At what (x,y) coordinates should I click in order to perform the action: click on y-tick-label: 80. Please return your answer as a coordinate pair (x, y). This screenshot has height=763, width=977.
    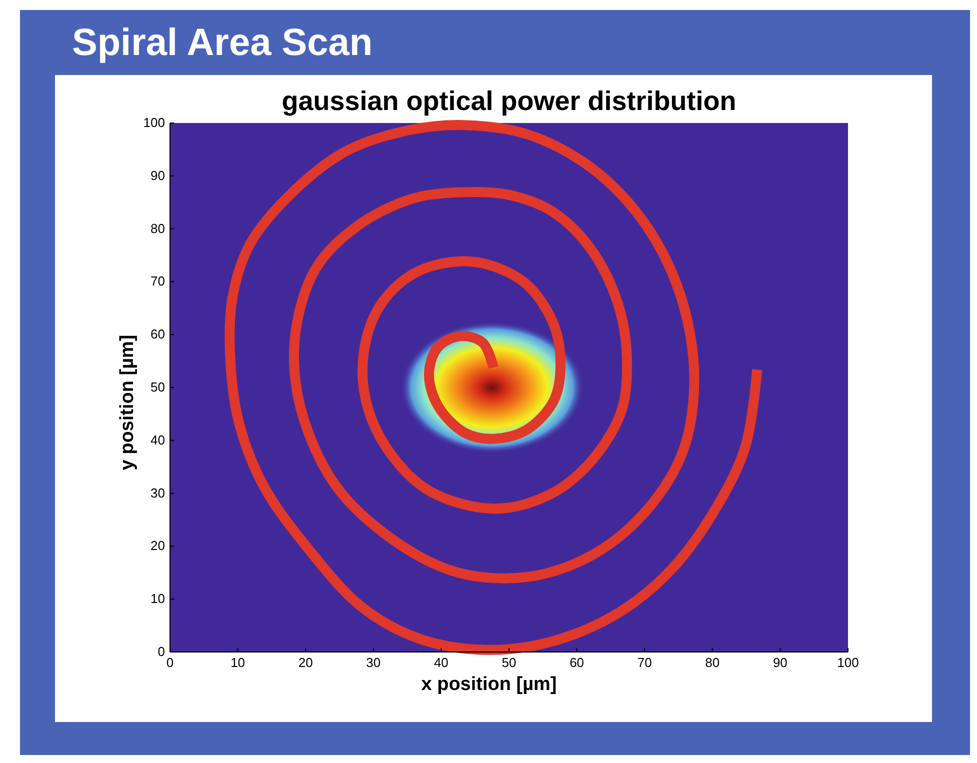
    Looking at the image, I should click on (157, 228).